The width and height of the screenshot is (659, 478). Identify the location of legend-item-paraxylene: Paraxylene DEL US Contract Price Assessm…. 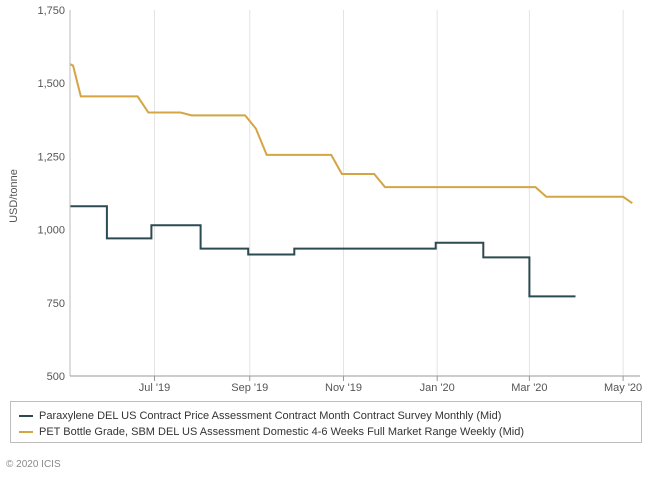
(326, 416).